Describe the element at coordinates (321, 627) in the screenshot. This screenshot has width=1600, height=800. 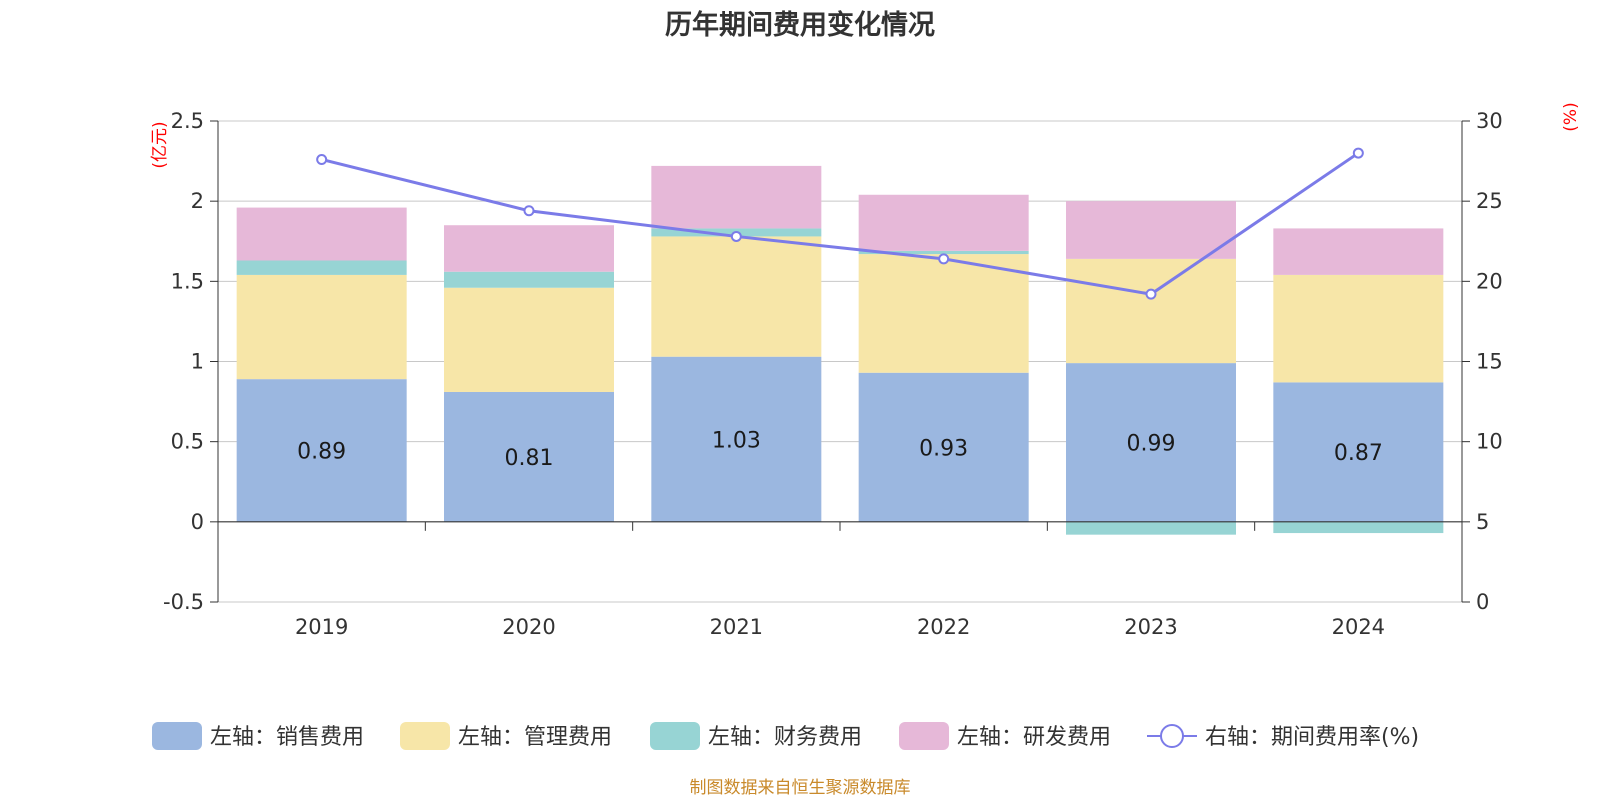
I see `x-axis-tick-label: 2019` at that location.